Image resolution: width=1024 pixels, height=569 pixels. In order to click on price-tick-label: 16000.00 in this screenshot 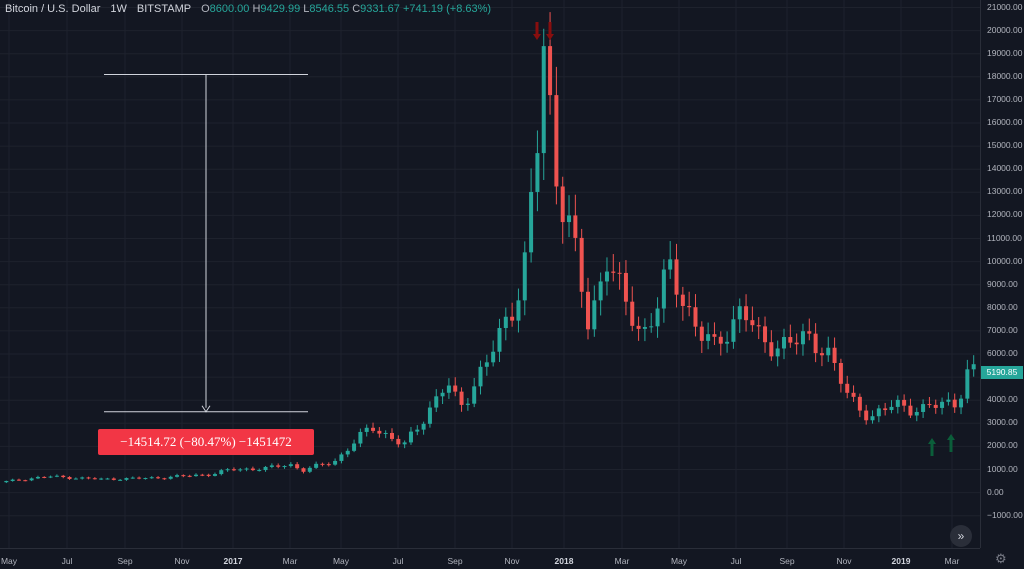, I will do `click(1005, 122)`.